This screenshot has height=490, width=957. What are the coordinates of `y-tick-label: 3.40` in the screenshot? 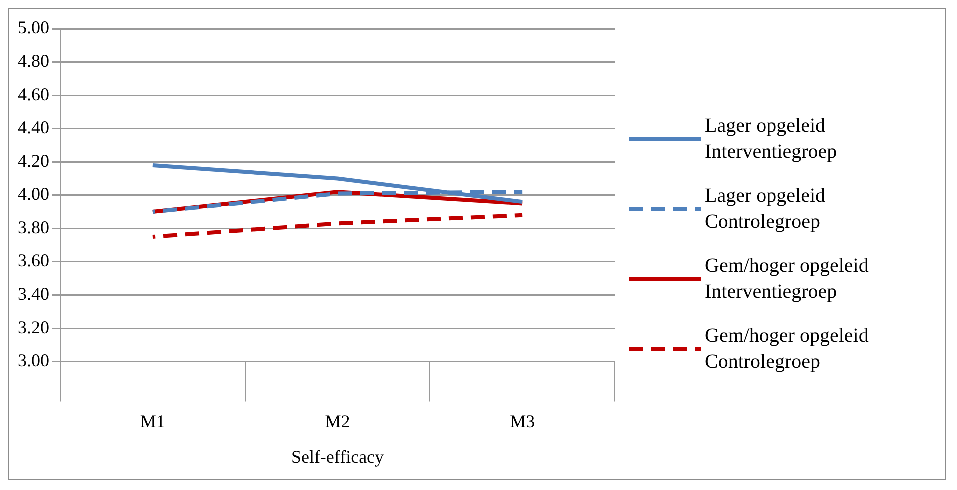 It's located at (34, 294).